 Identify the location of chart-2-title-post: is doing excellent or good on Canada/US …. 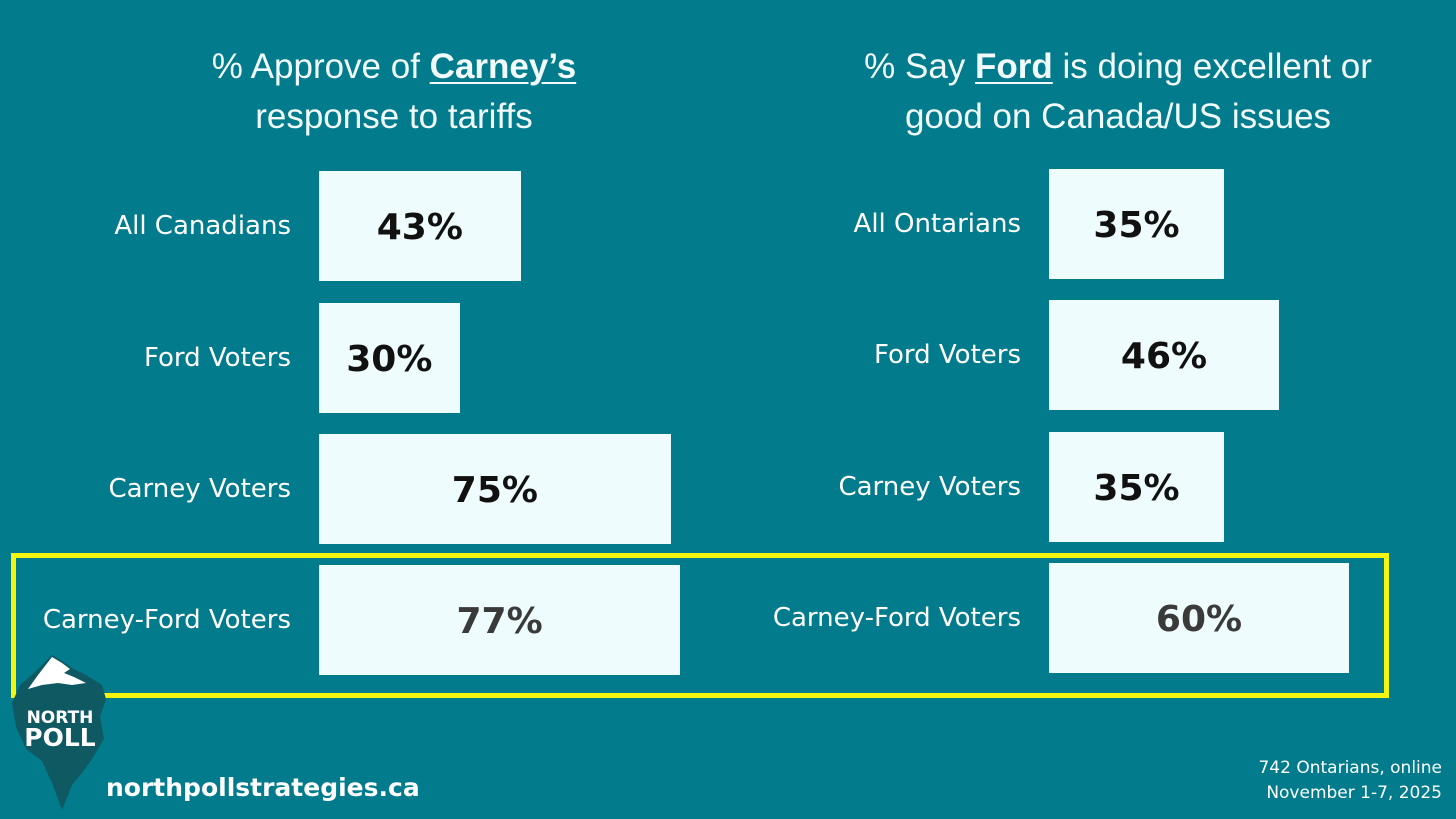
(1138, 91).